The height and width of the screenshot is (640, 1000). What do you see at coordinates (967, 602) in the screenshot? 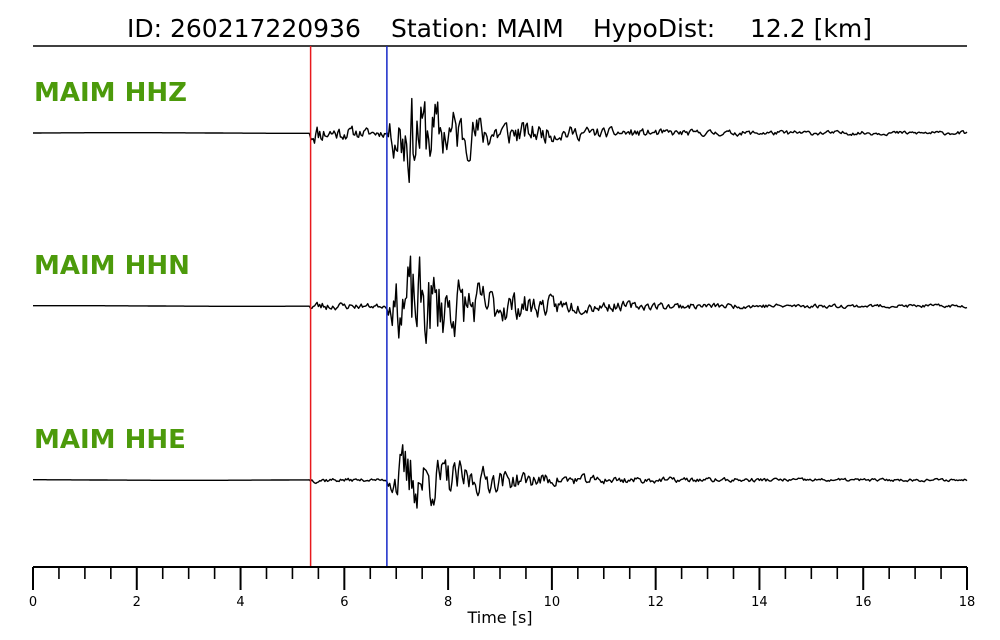
I see `x-tick-label: 18` at bounding box center [967, 602].